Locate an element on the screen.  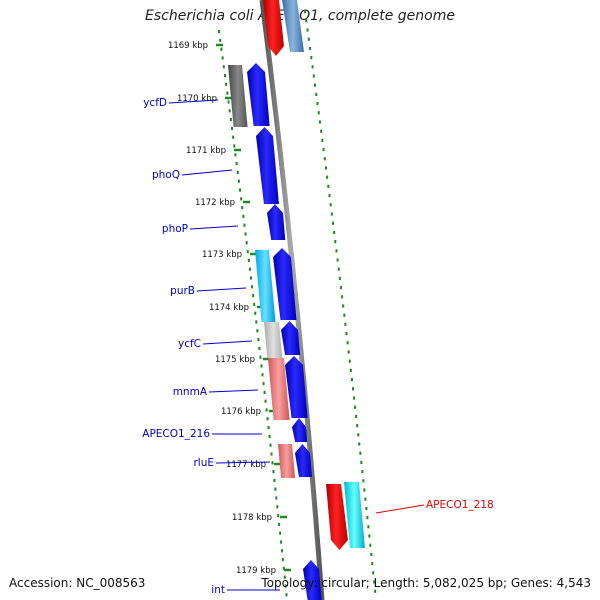
ruler-label: 1173 kbp is located at coordinates (222, 255).